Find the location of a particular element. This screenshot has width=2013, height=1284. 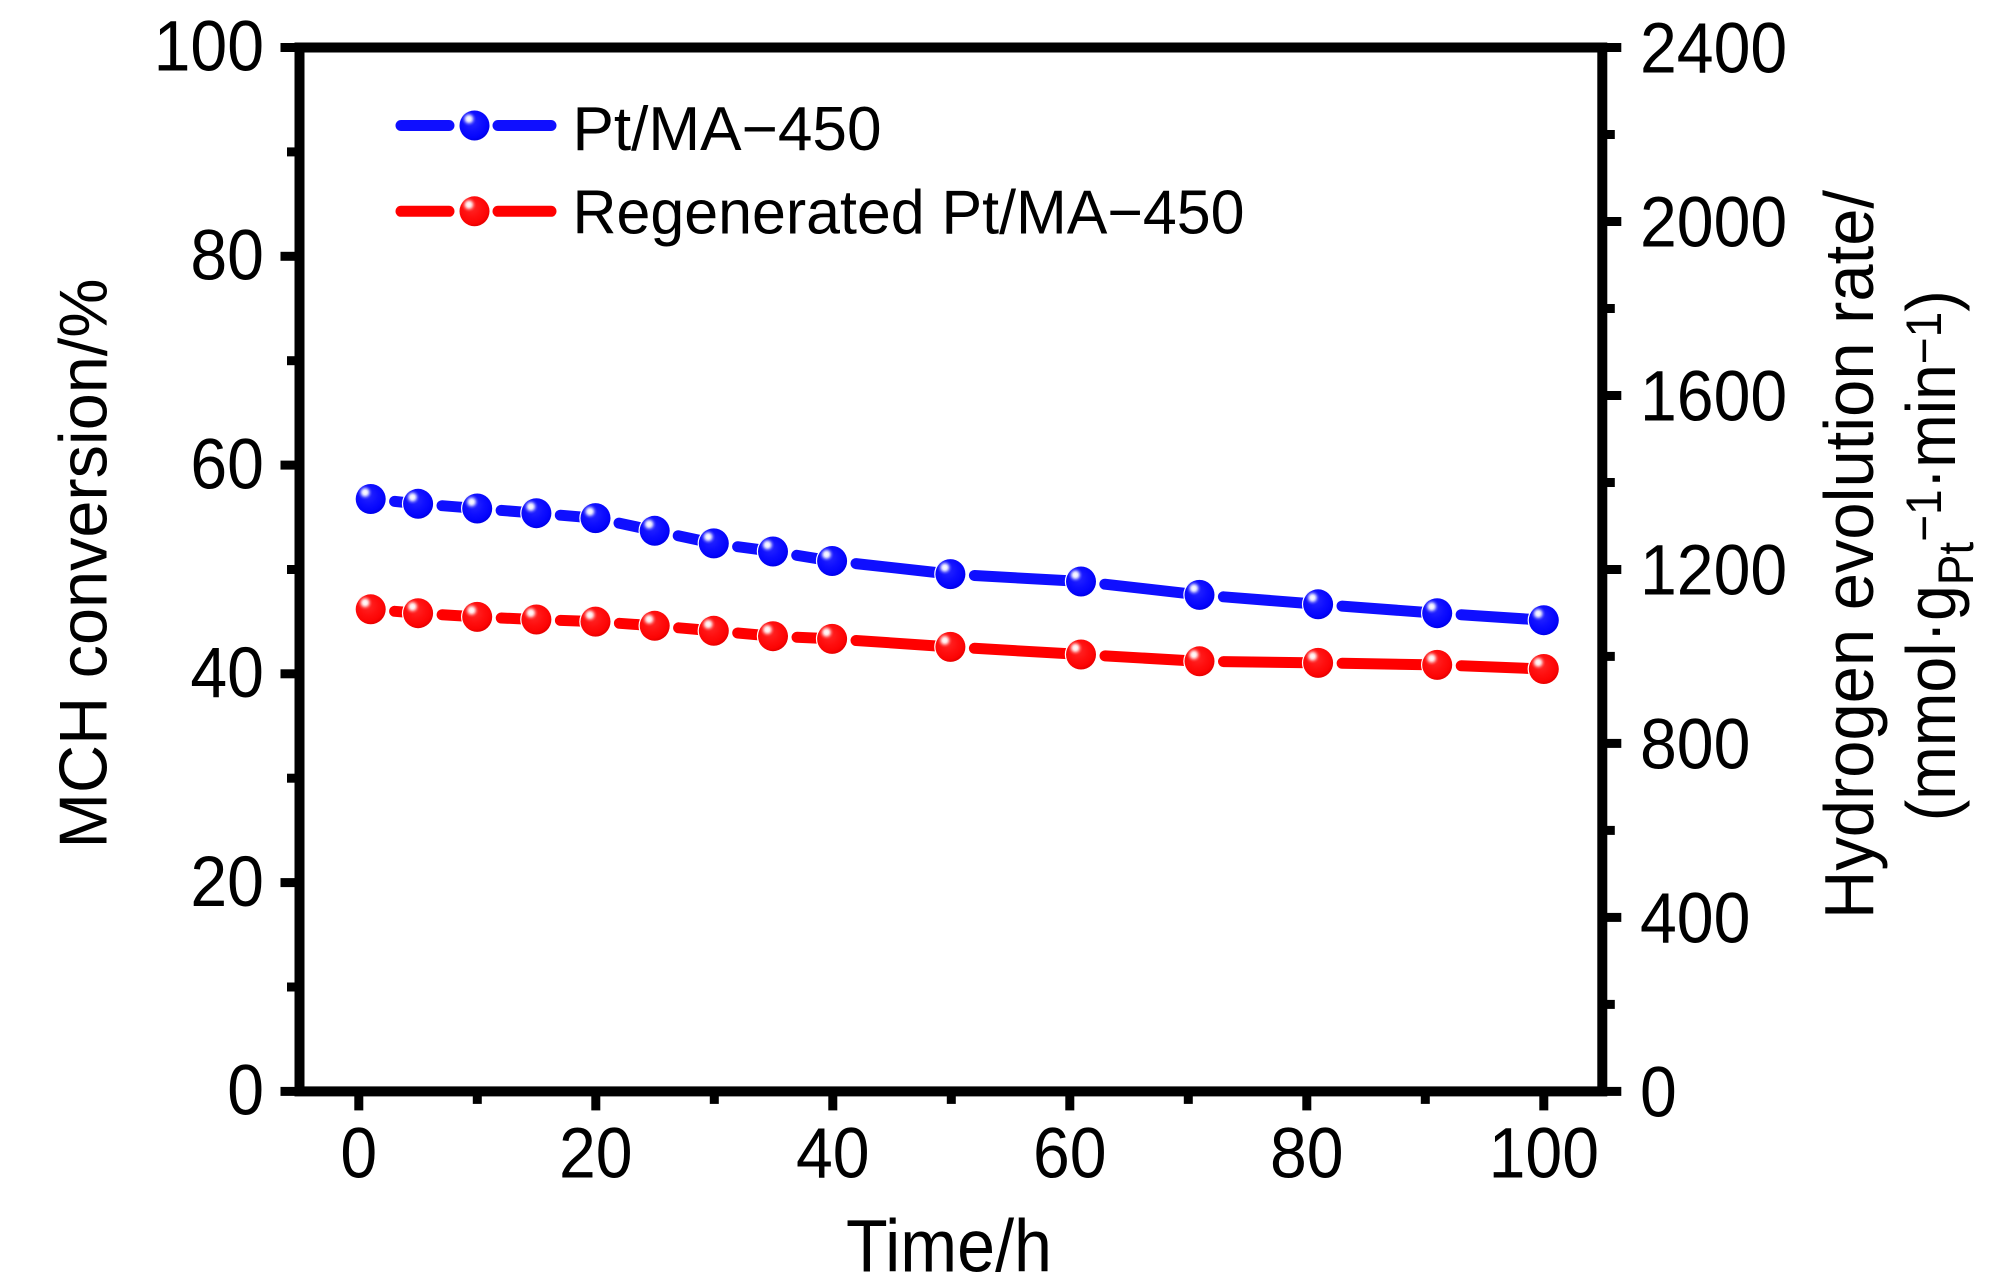

svg-text: MCH conversion/% is located at coordinates (83, 564).